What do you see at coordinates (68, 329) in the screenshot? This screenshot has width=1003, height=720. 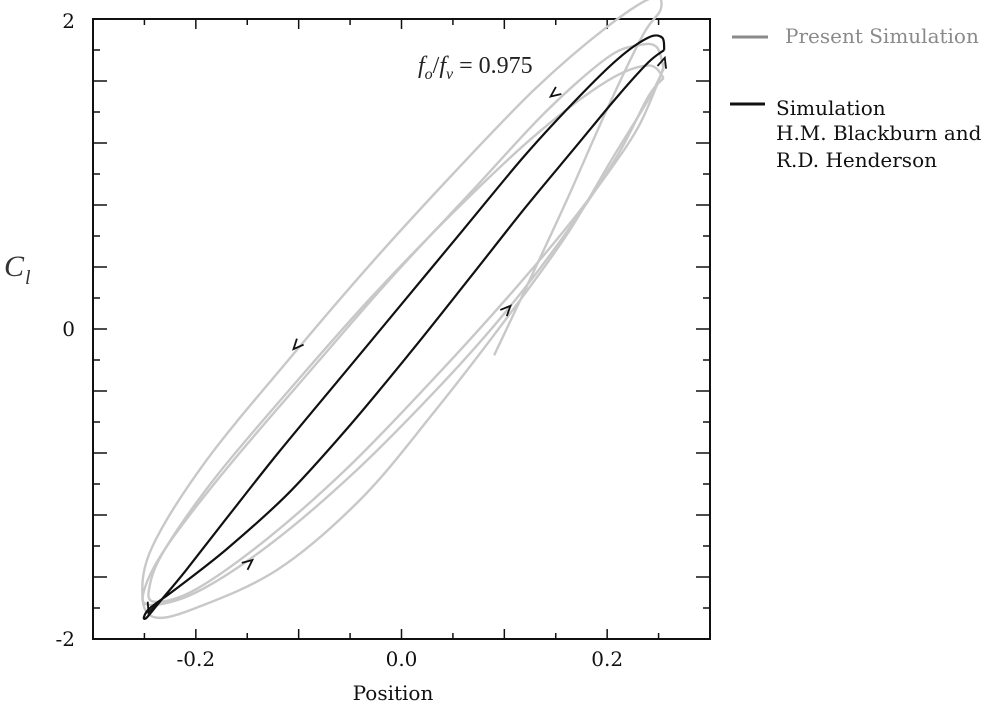 I see `y-tick-label: 0` at bounding box center [68, 329].